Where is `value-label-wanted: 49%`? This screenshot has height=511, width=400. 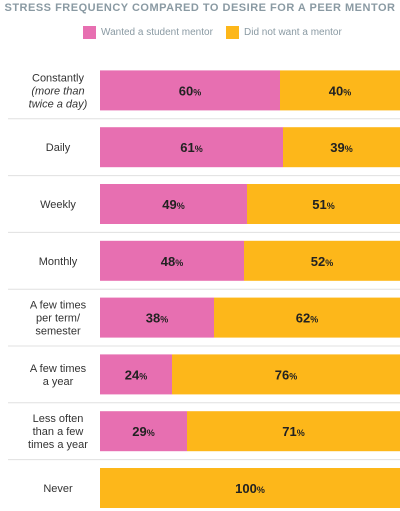 value-label-wanted: 49% is located at coordinates (173, 204).